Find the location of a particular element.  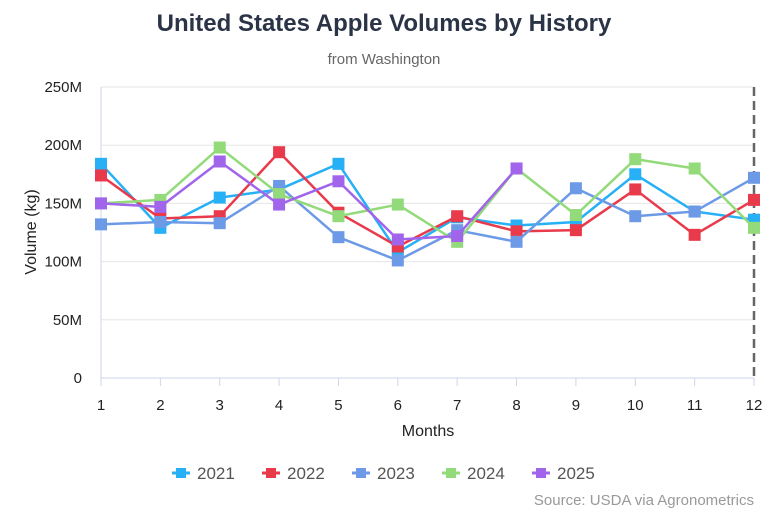

legend-item-2022: 2022 is located at coordinates (293, 473).